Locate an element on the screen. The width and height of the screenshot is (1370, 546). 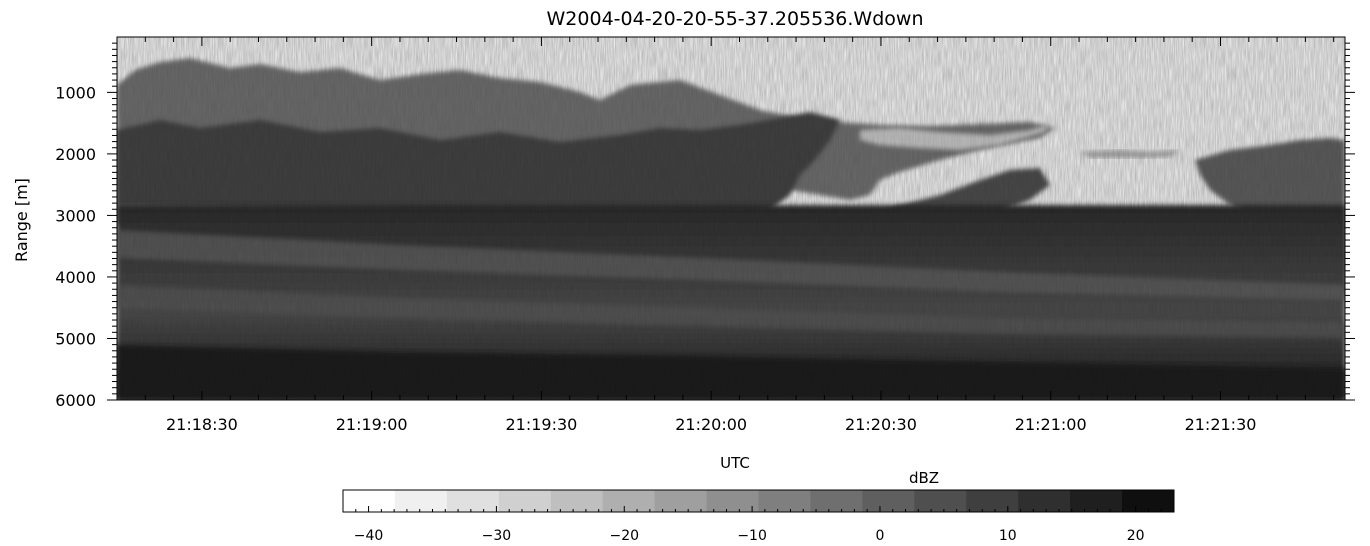
x-axis-label: UTC is located at coordinates (735, 463).